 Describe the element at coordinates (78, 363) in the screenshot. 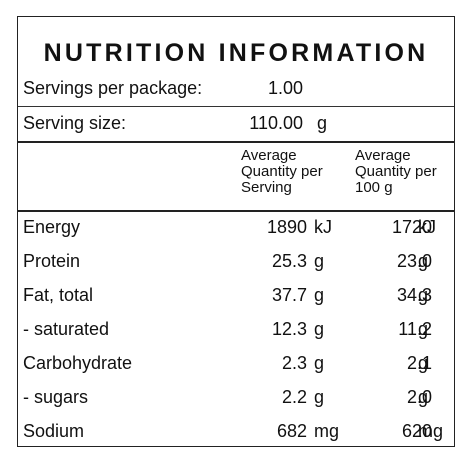

I see `nutrient-name: Carbohydrate` at that location.